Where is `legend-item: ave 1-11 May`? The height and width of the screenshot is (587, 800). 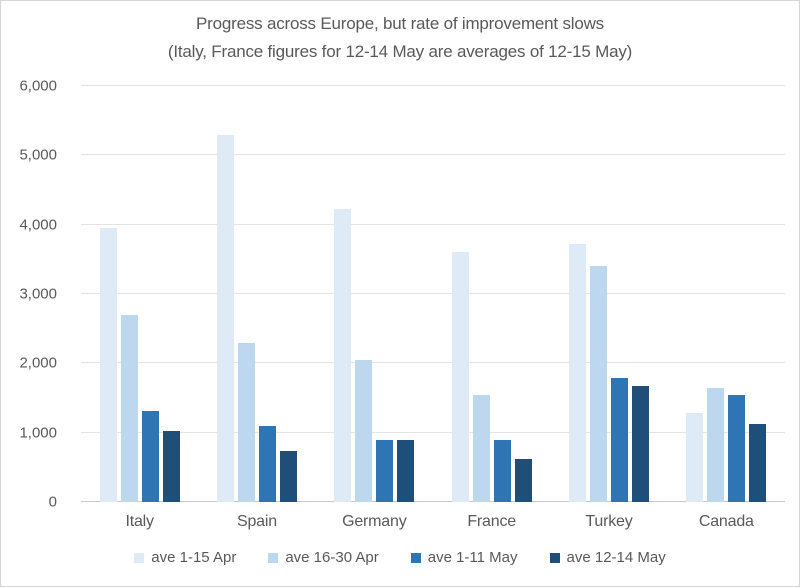 legend-item: ave 1-11 May is located at coordinates (464, 557).